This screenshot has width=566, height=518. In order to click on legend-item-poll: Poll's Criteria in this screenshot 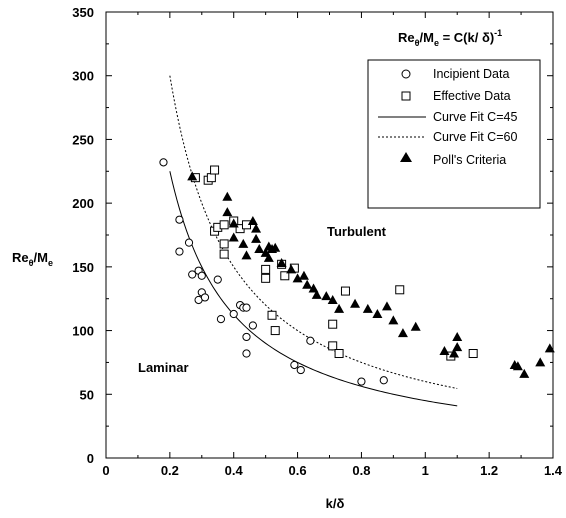, I will do `click(453, 159)`.